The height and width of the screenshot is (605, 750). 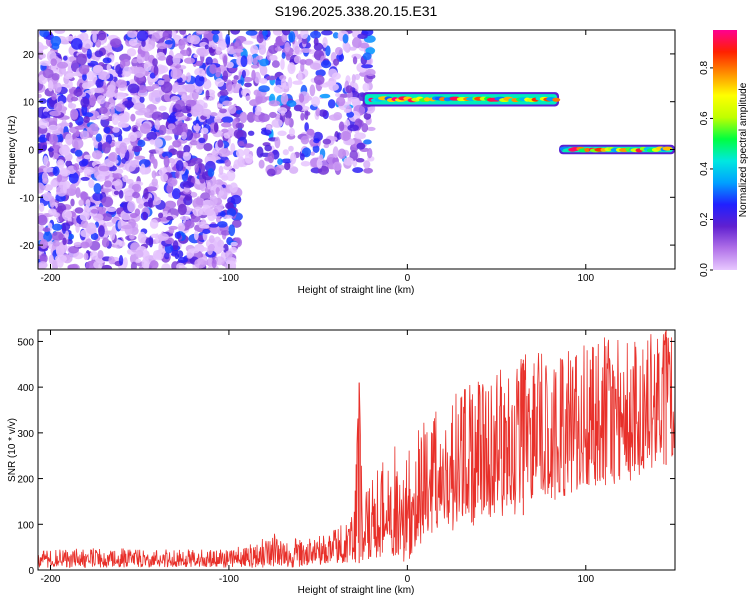 What do you see at coordinates (585, 579) in the screenshot?
I see `x-tick-label: 100` at bounding box center [585, 579].